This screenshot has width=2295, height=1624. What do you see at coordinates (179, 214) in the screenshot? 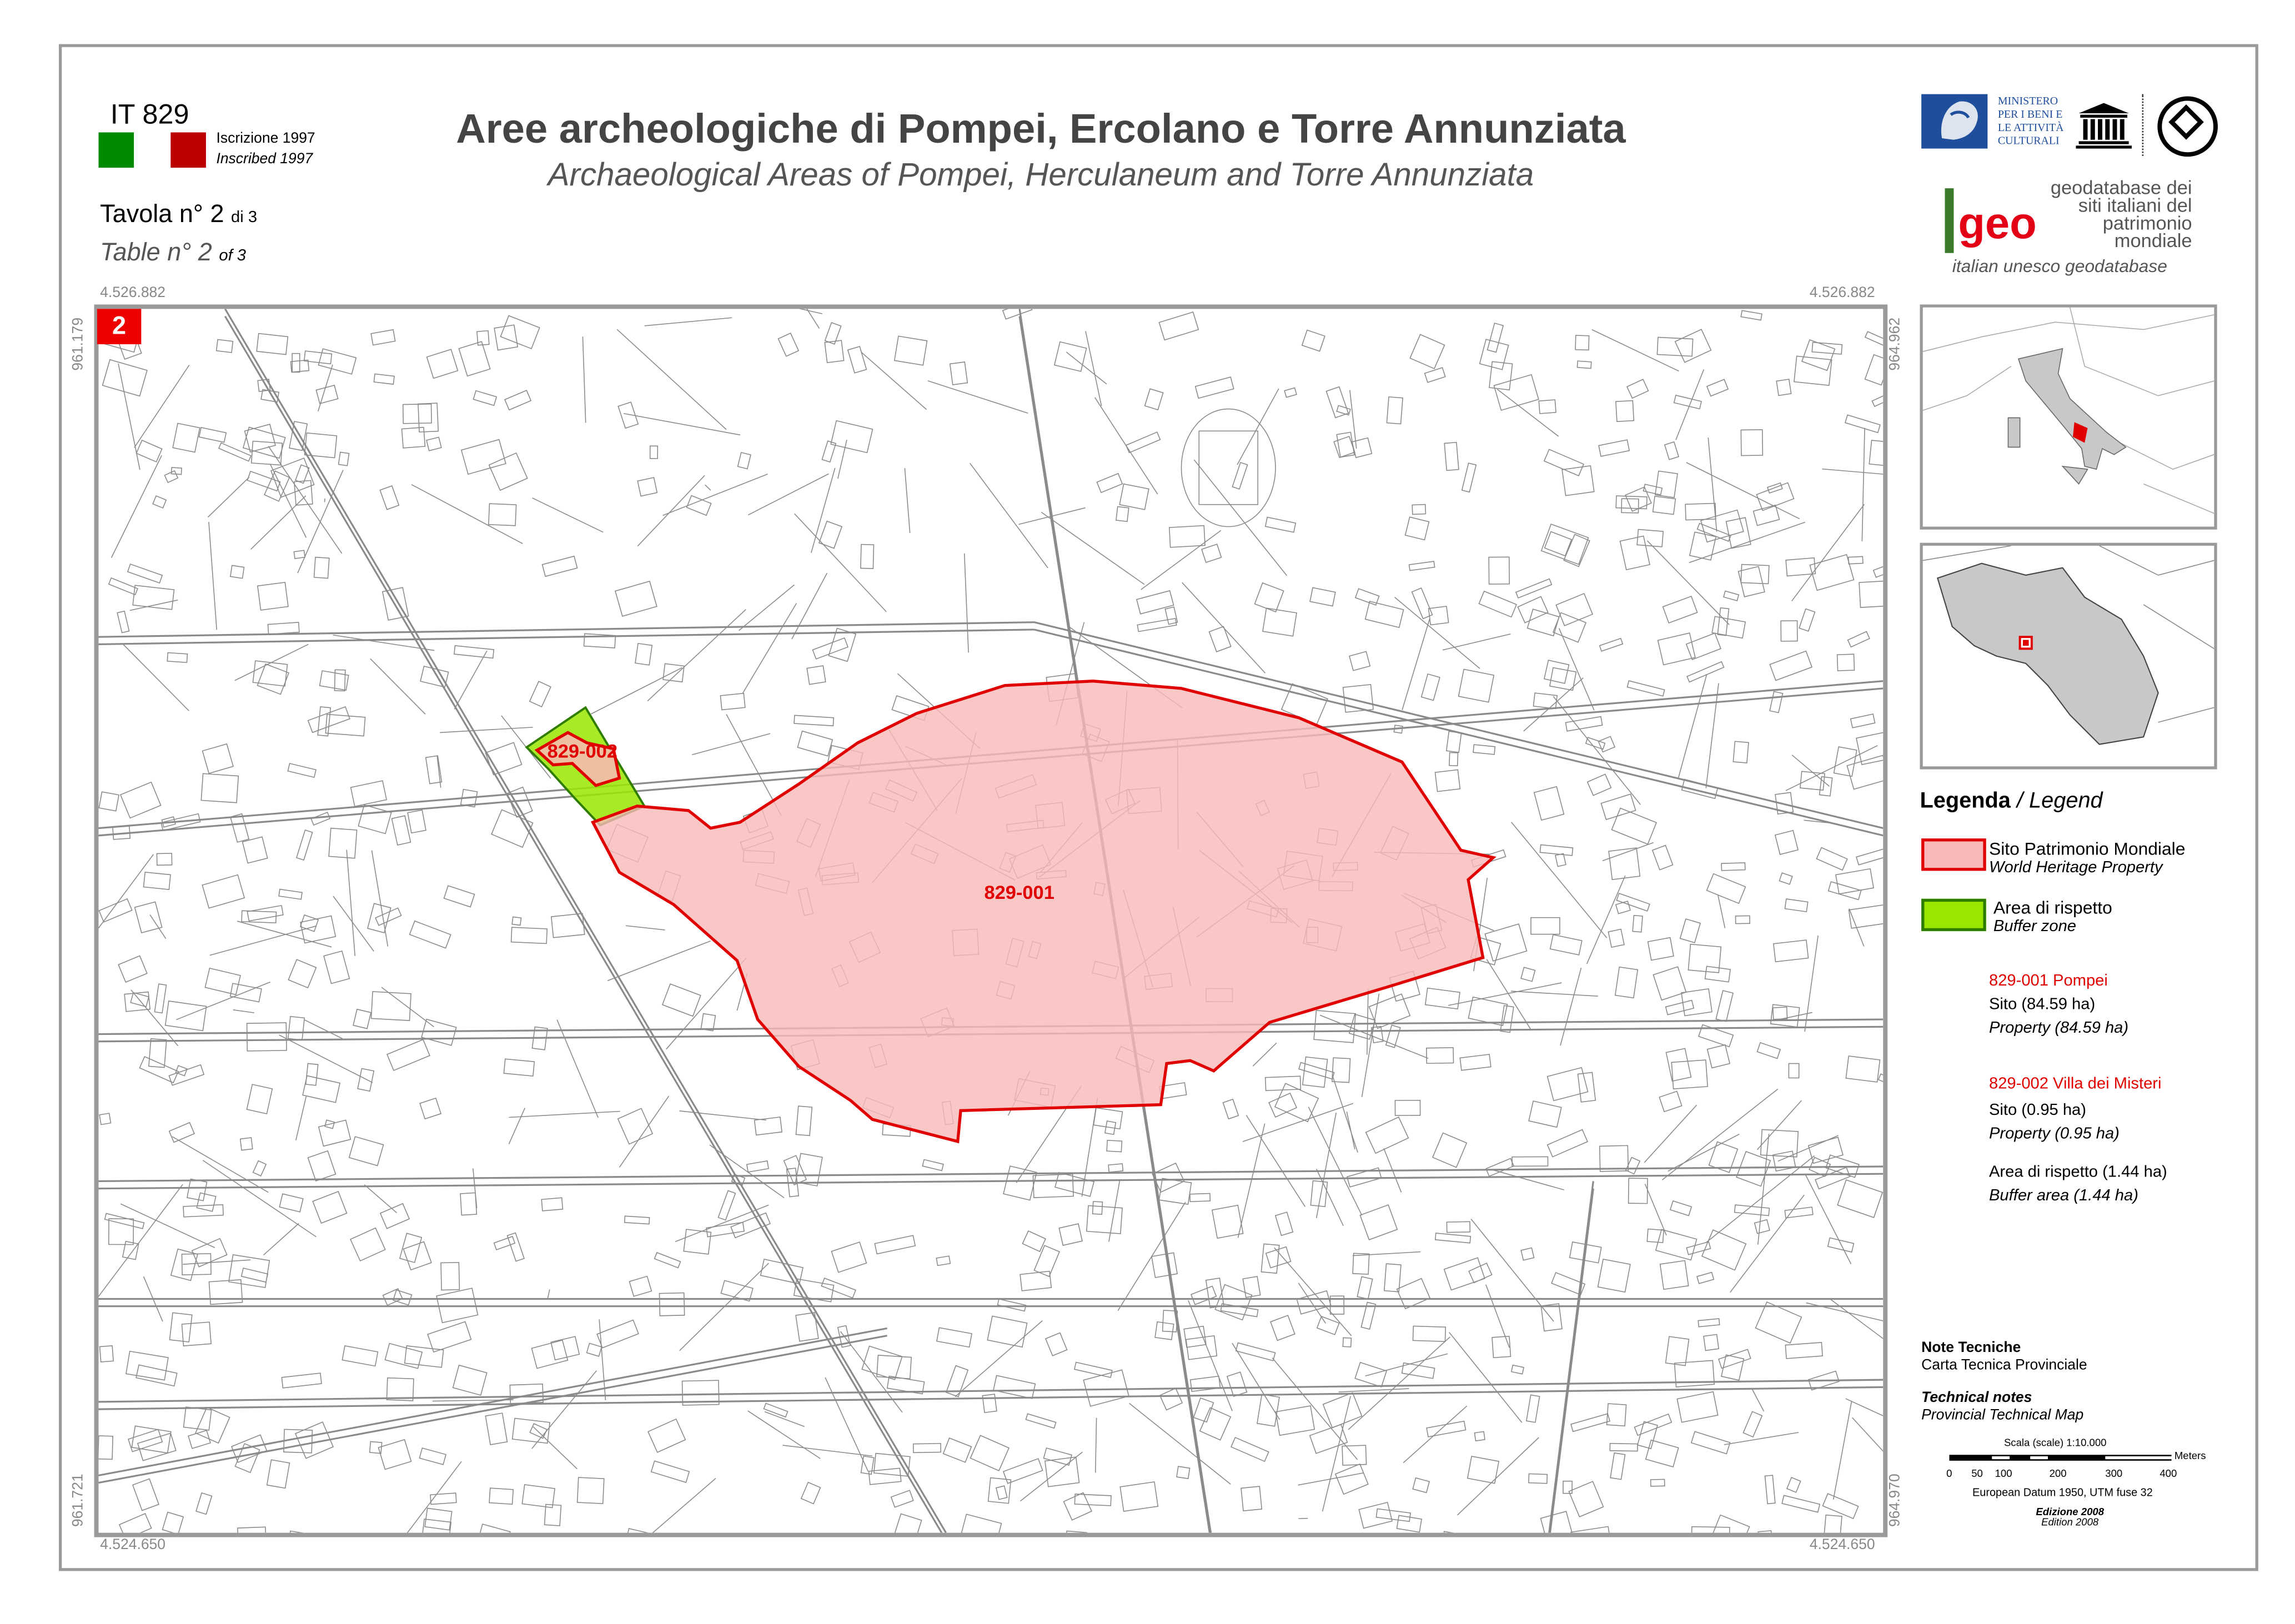
I see `sheet-number-it: Tavola n° 2 di 3` at bounding box center [179, 214].